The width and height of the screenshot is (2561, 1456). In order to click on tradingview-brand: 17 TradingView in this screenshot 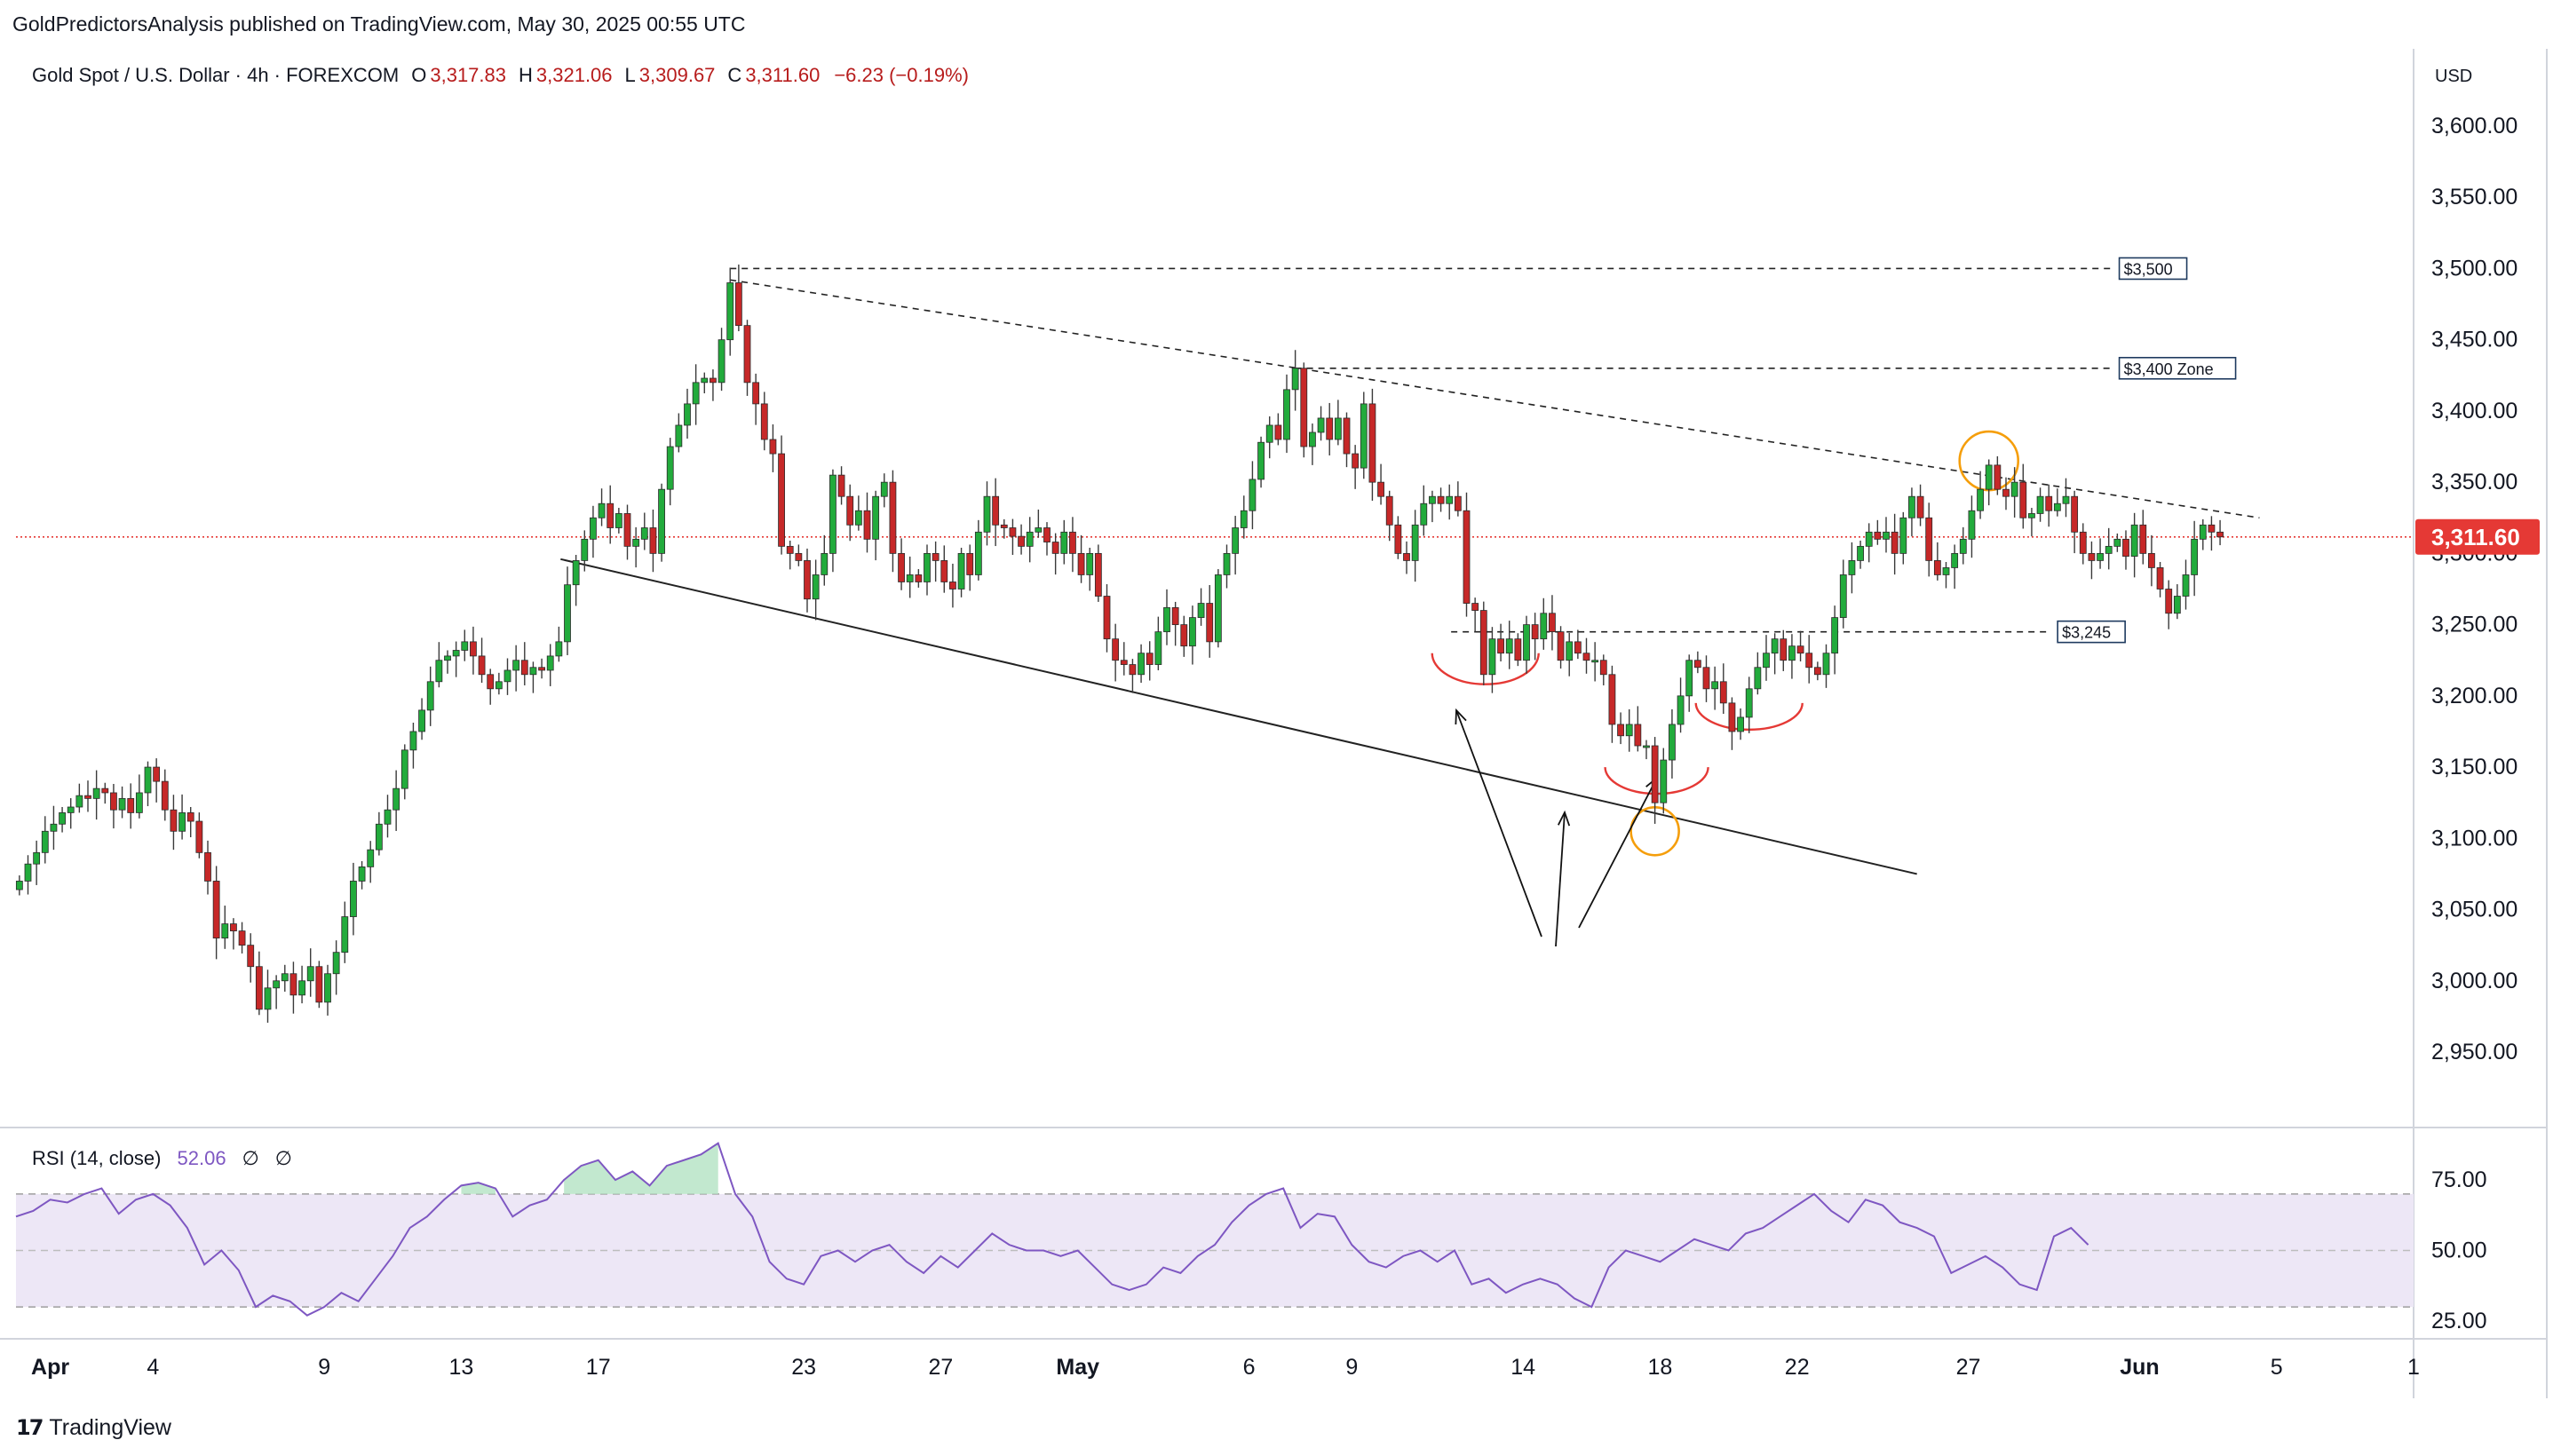, I will do `click(93, 1428)`.